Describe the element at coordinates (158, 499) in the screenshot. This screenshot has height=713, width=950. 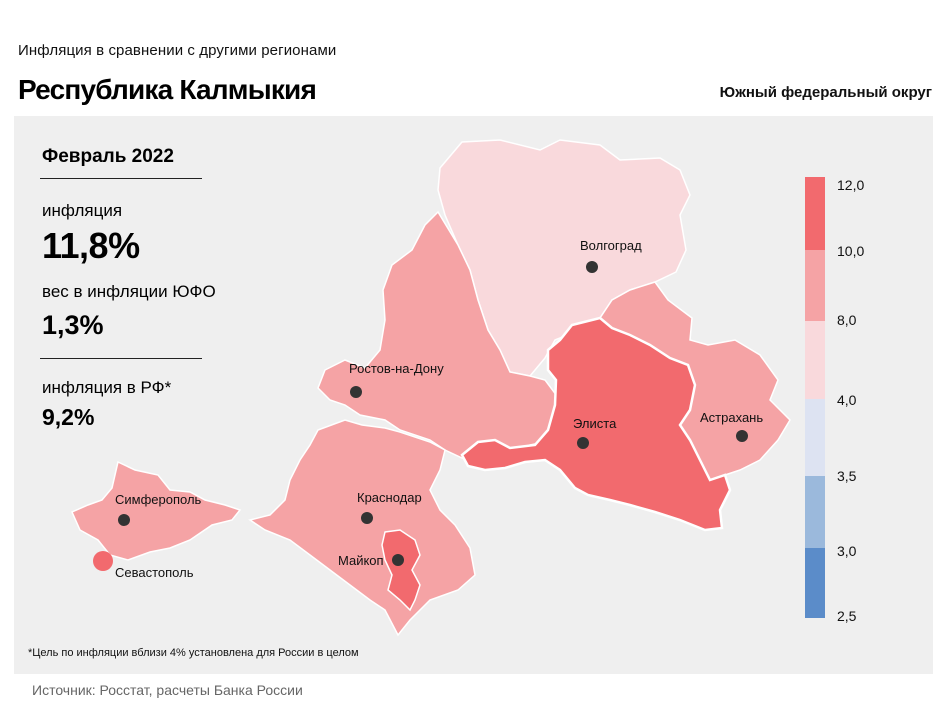
I see `city-label-simferopol: Симферополь` at that location.